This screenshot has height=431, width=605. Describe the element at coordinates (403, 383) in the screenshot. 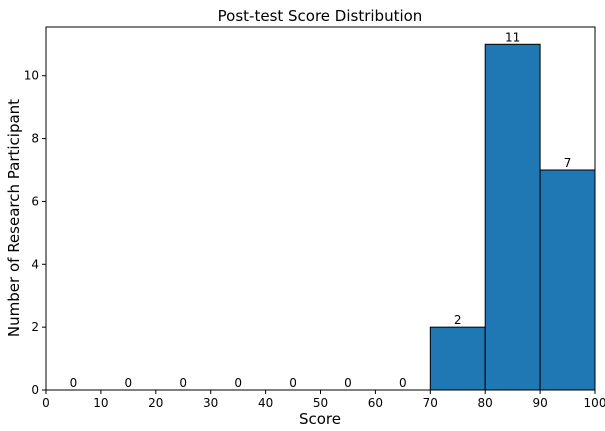

I see `data-label-60-70: 0` at that location.